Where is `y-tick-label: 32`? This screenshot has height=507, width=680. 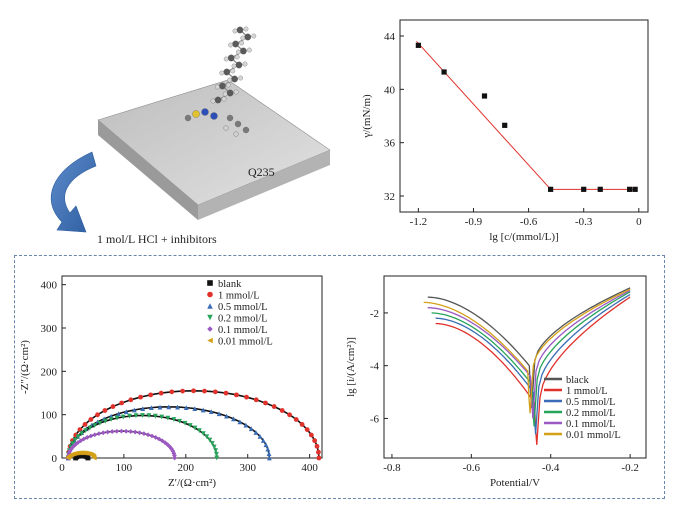 y-tick-label: 32 is located at coordinates (389, 197).